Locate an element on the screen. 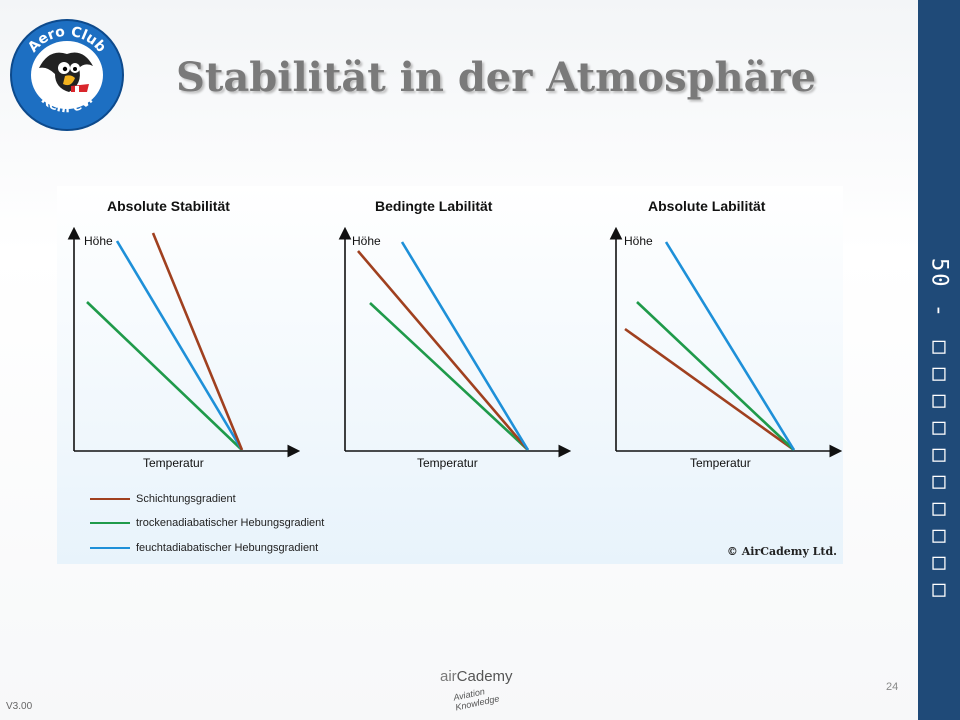 The width and height of the screenshot is (960, 720). panel-1-feucht-line is located at coordinates (179, 345).